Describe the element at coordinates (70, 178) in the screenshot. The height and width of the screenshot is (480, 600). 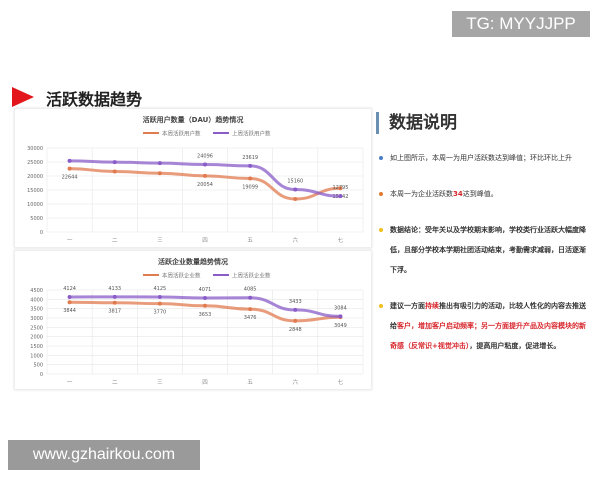
I see `data-label: 22644` at that location.